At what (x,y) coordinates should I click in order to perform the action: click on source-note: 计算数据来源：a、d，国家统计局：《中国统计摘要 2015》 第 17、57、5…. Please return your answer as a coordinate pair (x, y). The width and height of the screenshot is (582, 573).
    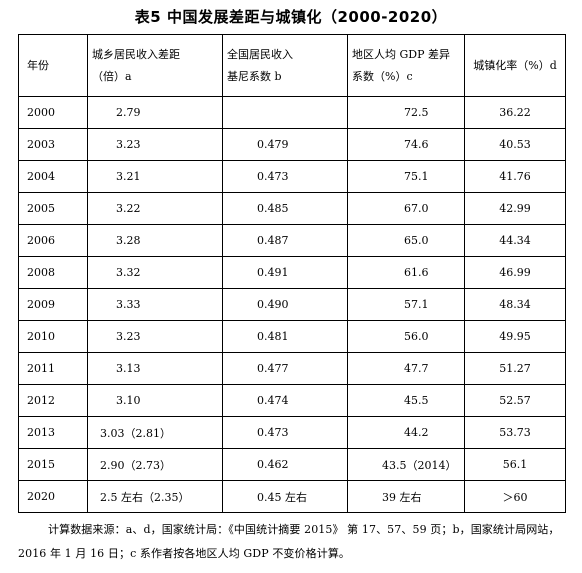
    Looking at the image, I should click on (289, 541).